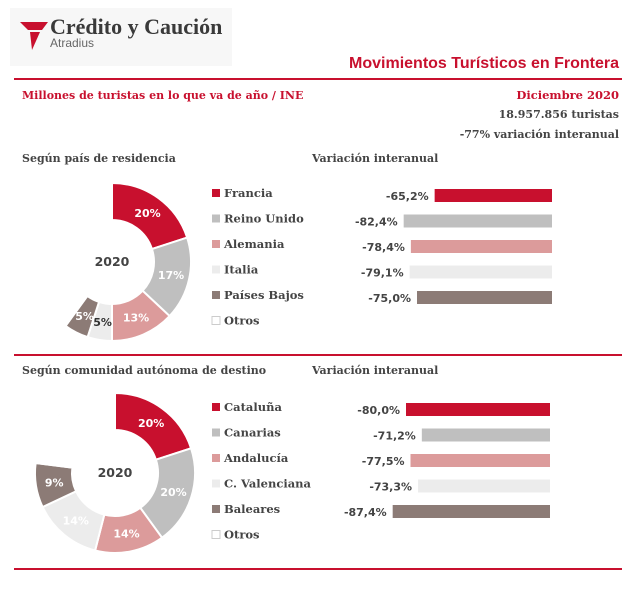  I want to click on community-legend-swatch-otros, so click(216, 534).